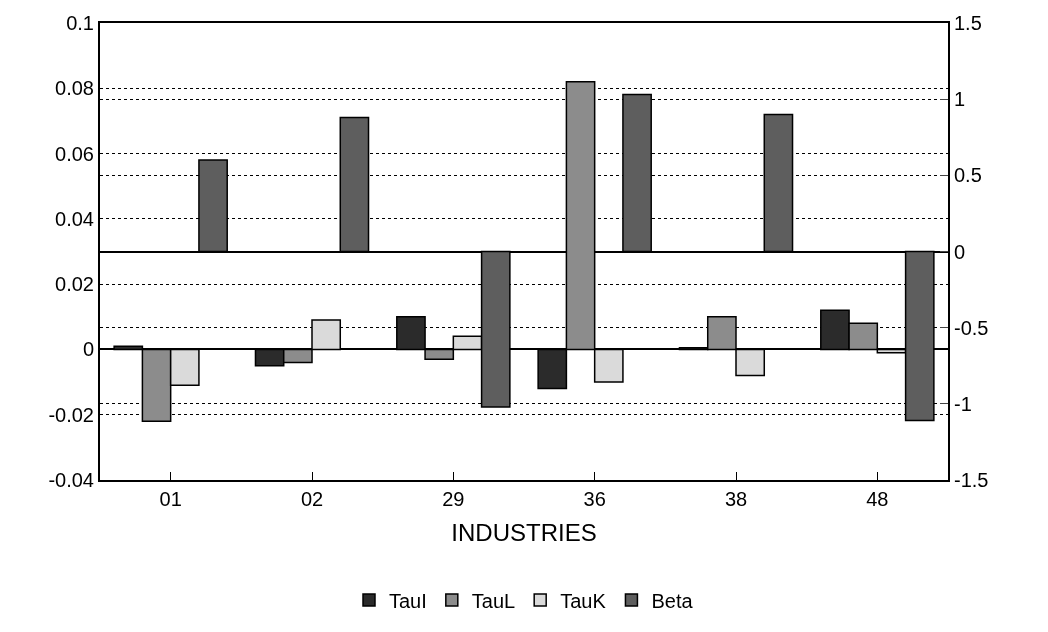 Image resolution: width=1048 pixels, height=632 pixels. What do you see at coordinates (960, 99) in the screenshot?
I see `y2-tick-label: 1` at bounding box center [960, 99].